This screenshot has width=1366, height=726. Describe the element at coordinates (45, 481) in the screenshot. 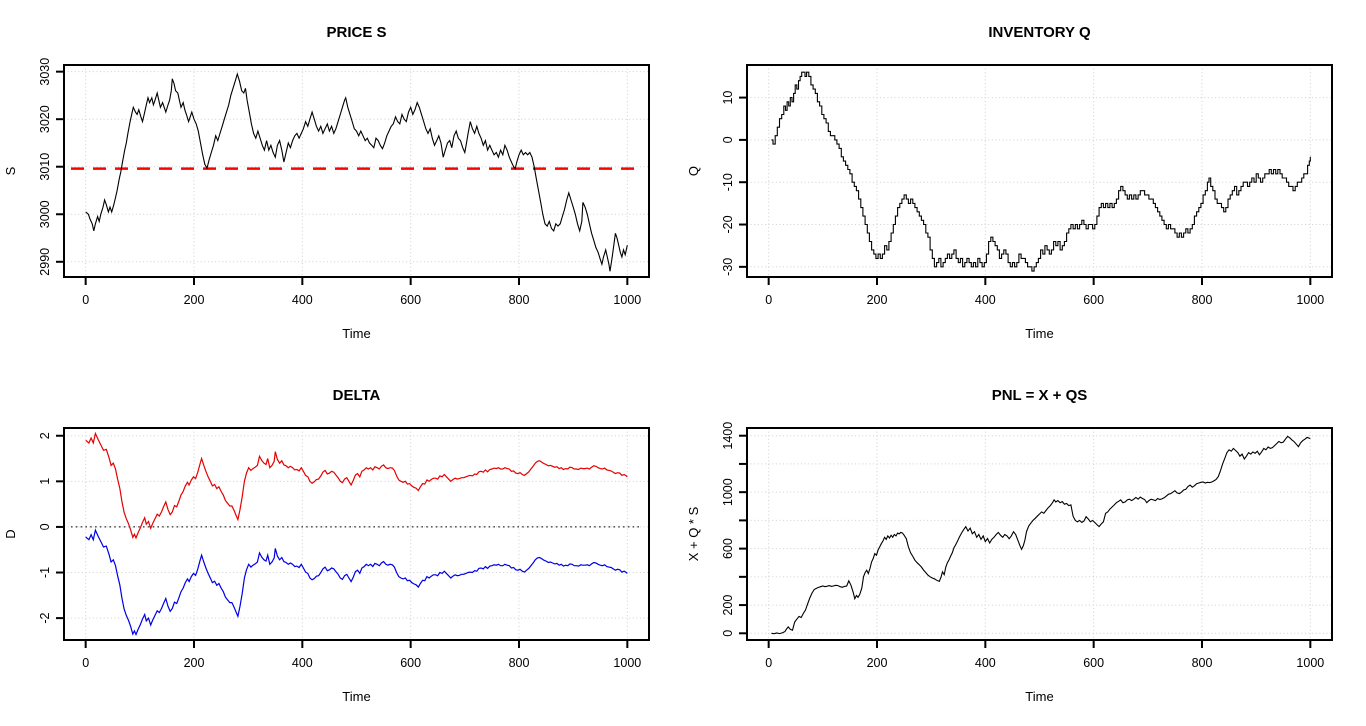

I see `y-tick-label: 1` at that location.